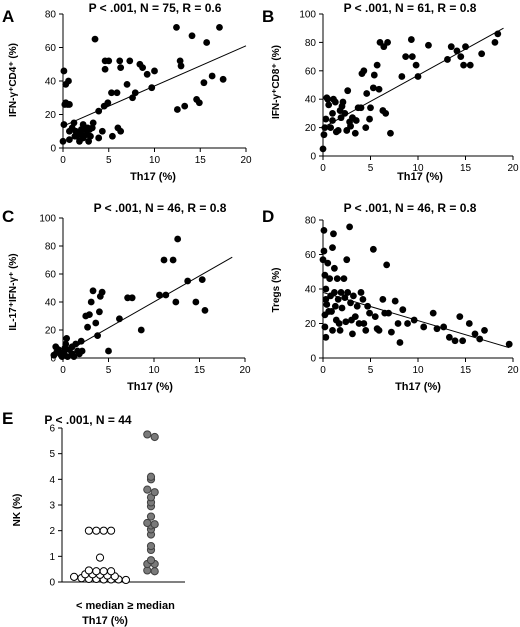  I want to click on panel-d-xlabel: Th17 (%), so click(418, 387).